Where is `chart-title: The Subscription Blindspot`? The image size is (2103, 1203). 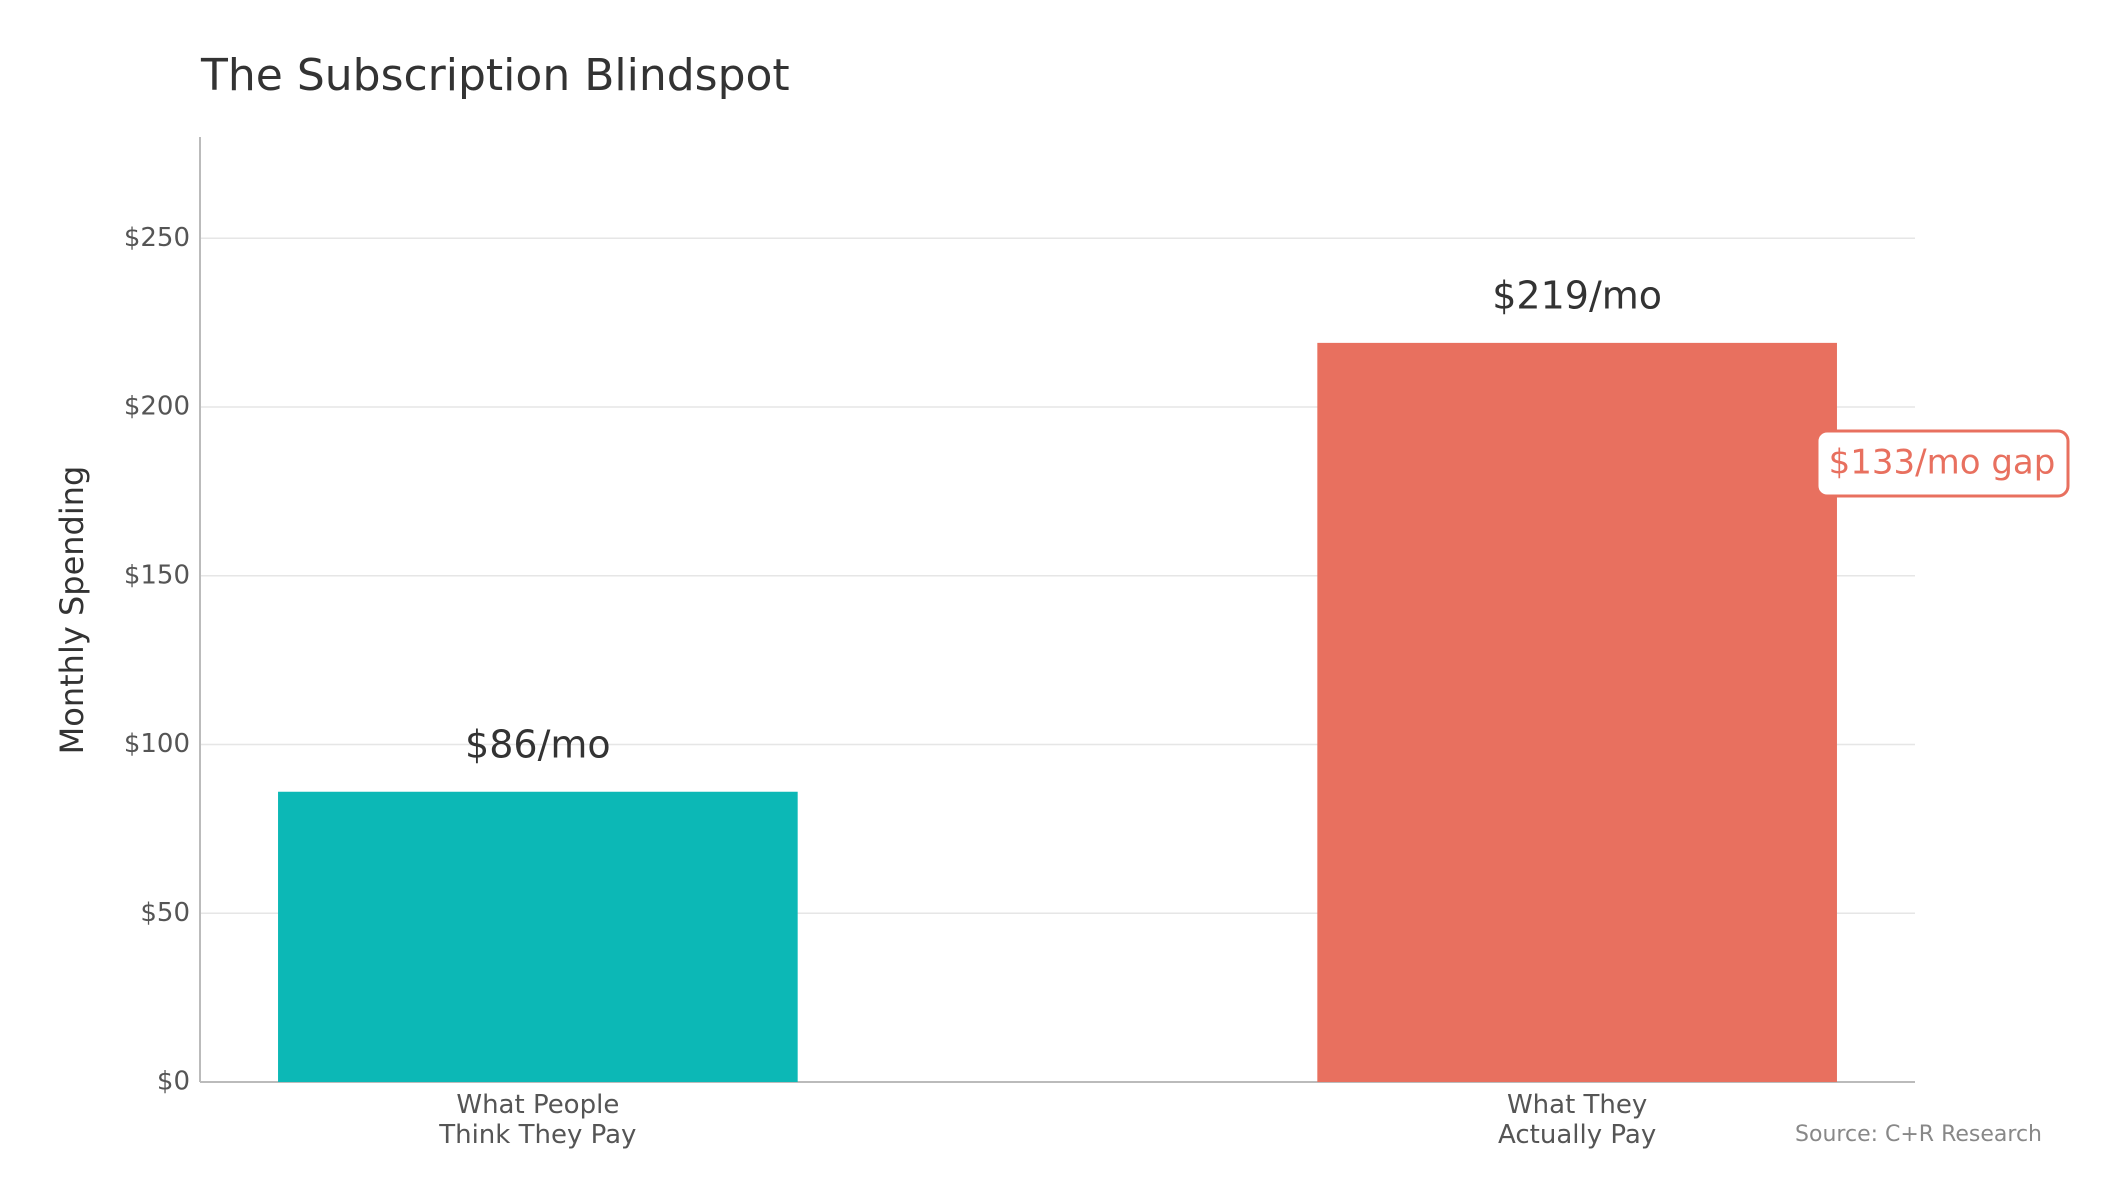 chart-title: The Subscription Blindspot is located at coordinates (495, 75).